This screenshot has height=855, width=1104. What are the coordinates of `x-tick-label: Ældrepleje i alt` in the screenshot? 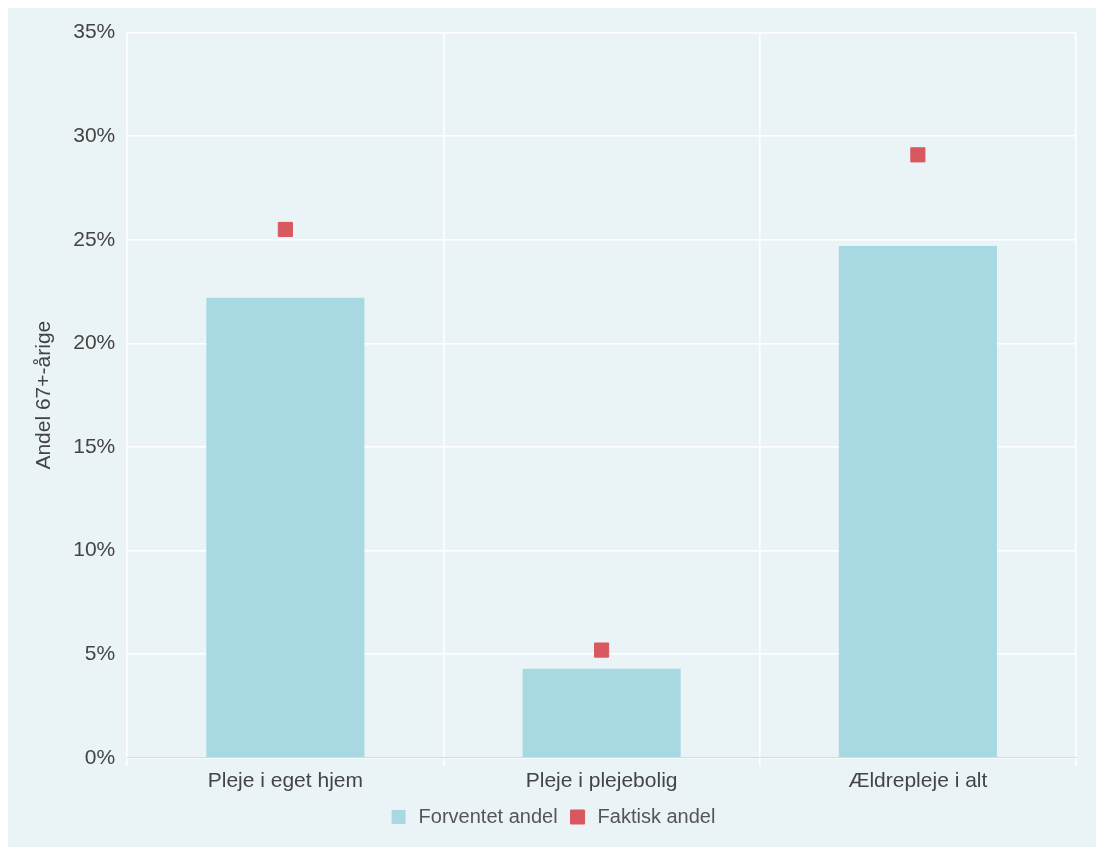 It's located at (918, 780).